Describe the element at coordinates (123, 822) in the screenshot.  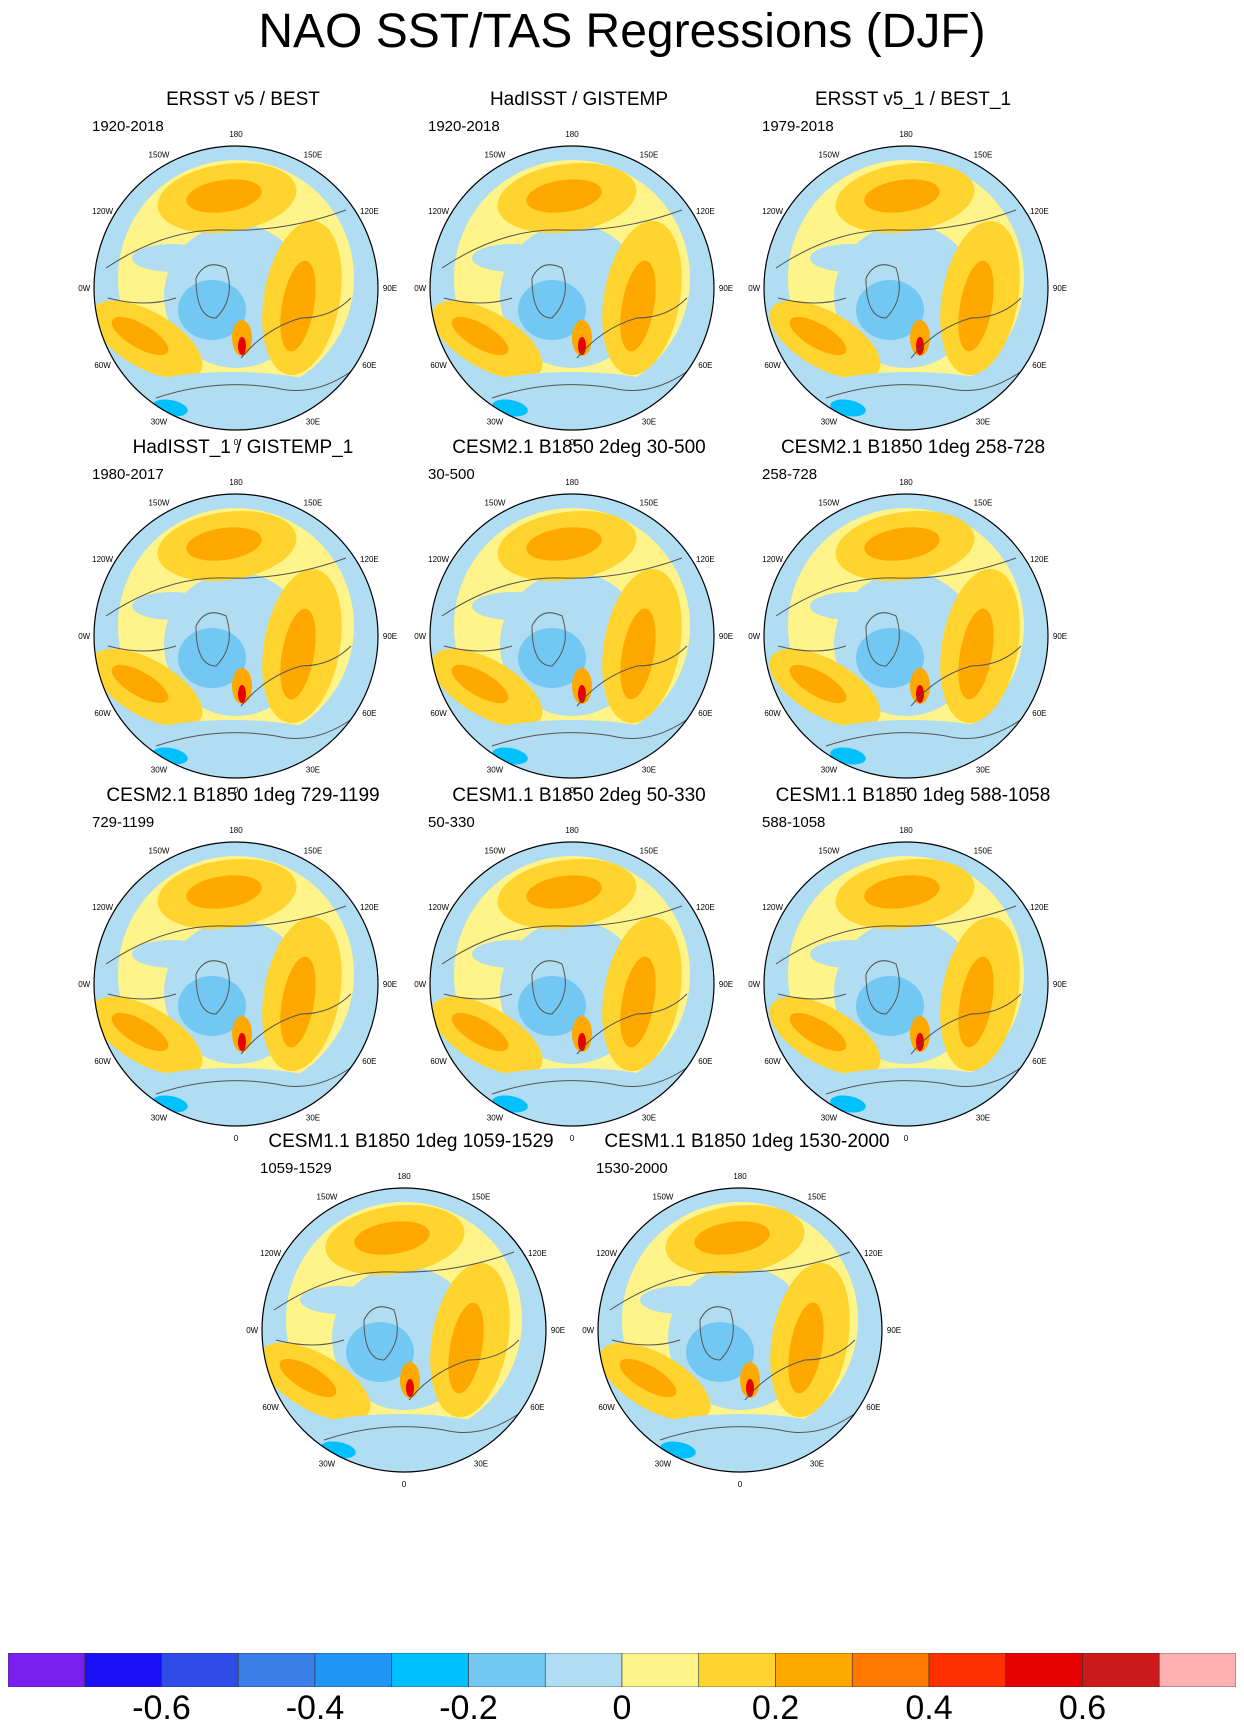
I see `panel-period: 729-1199` at that location.